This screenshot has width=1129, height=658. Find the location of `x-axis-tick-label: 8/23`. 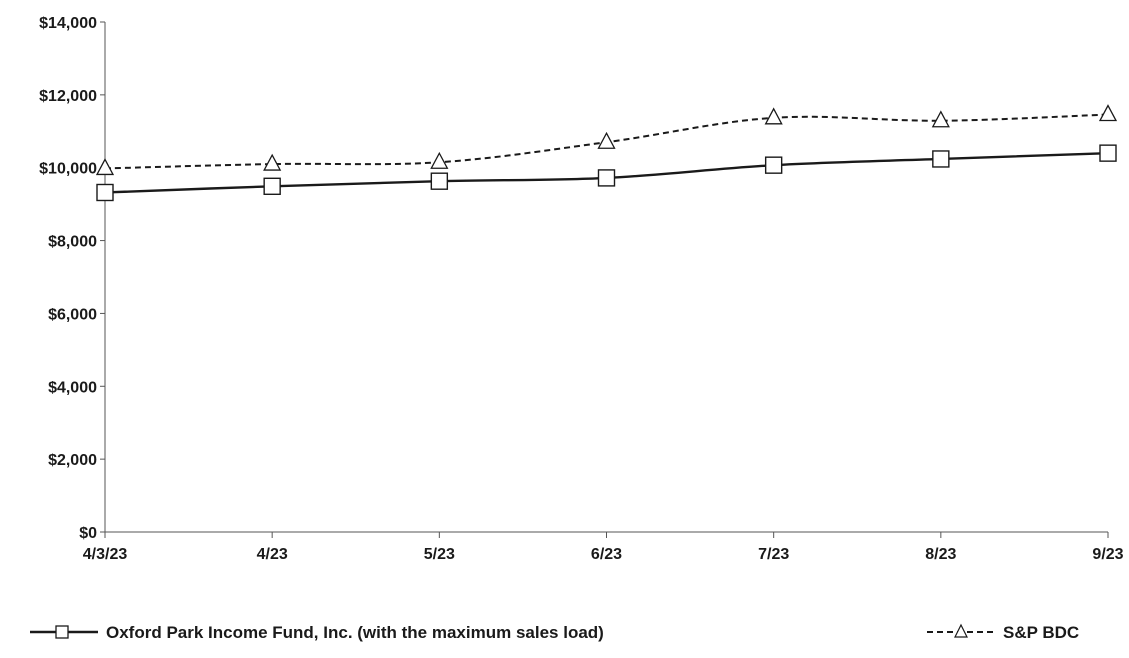

x-axis-tick-label: 8/23 is located at coordinates (940, 554).